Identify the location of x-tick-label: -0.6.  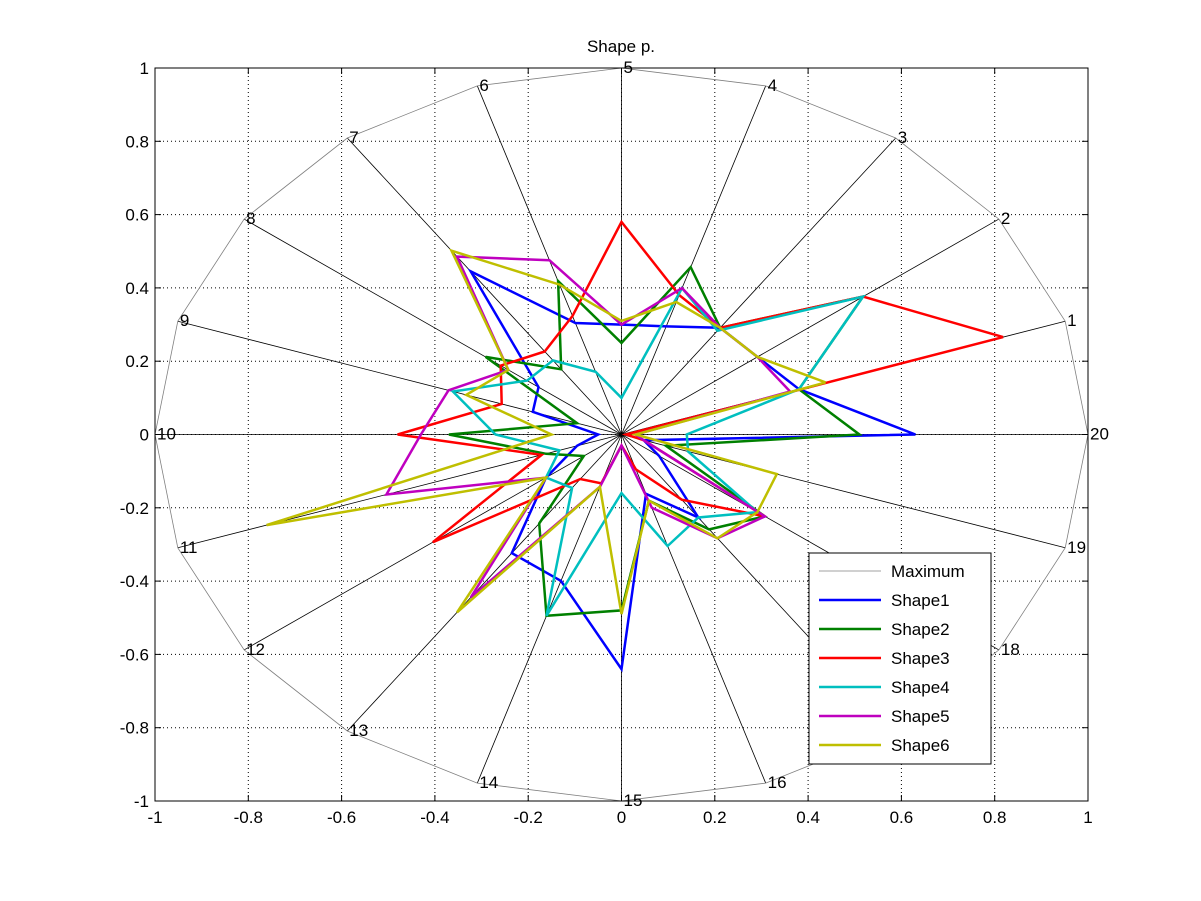
(341, 817).